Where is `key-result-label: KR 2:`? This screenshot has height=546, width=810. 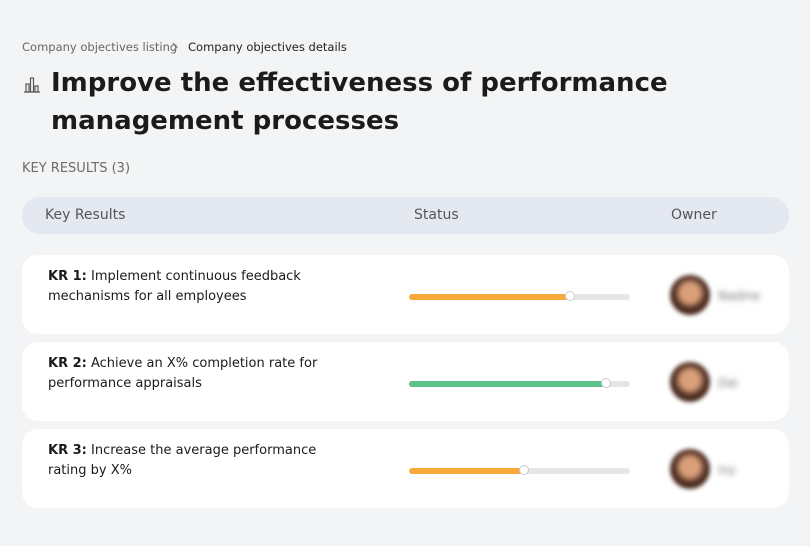
key-result-label: KR 2: is located at coordinates (67, 363).